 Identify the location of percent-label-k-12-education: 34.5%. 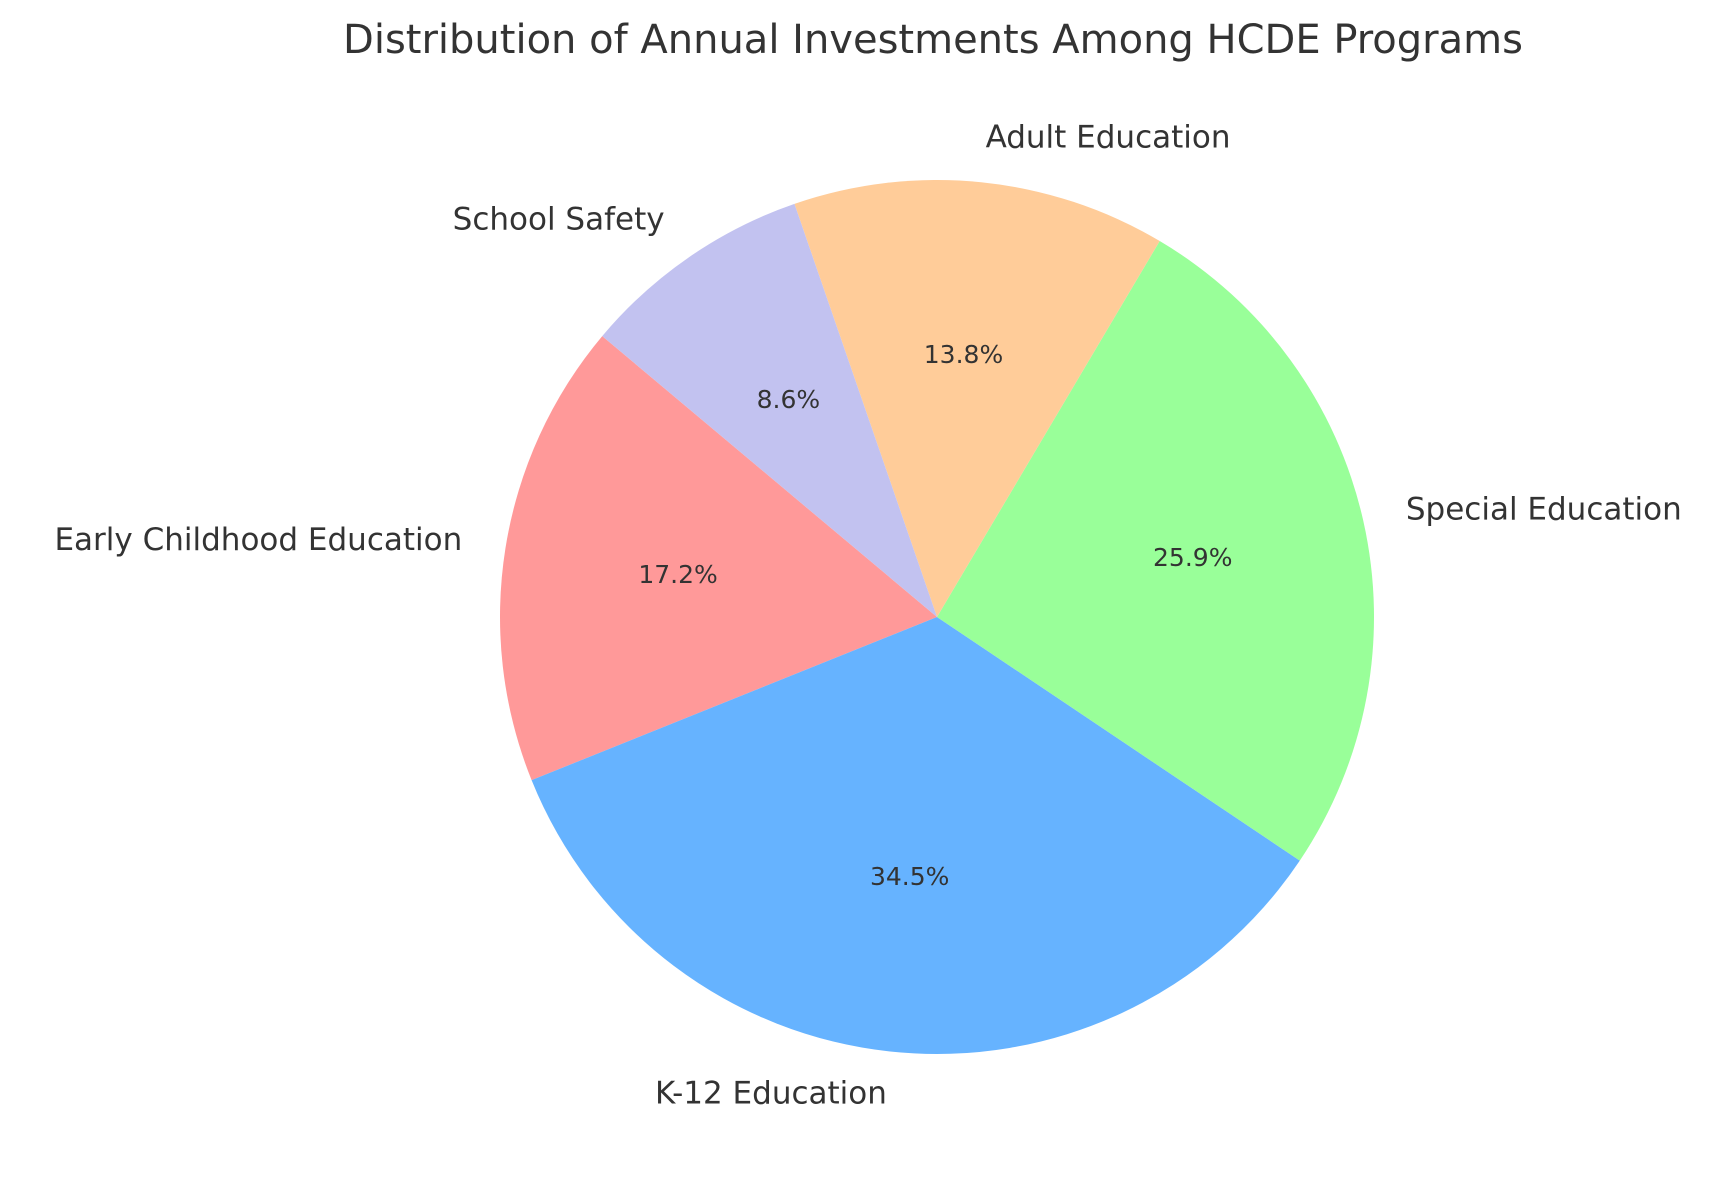
(909, 876).